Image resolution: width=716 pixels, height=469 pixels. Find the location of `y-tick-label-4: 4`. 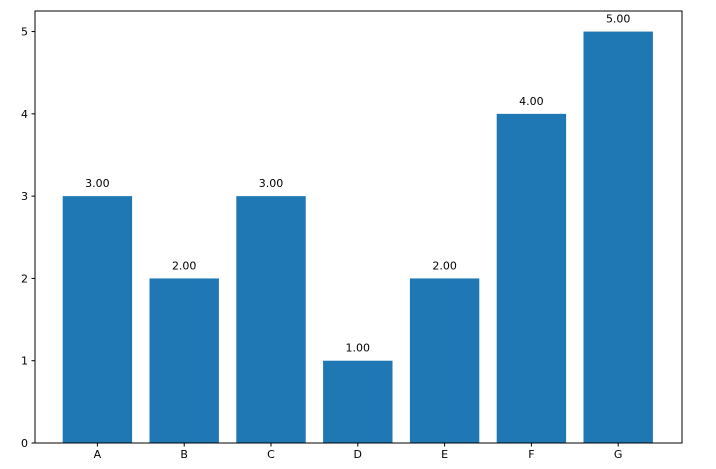

y-tick-label-4: 4 is located at coordinates (24, 114).